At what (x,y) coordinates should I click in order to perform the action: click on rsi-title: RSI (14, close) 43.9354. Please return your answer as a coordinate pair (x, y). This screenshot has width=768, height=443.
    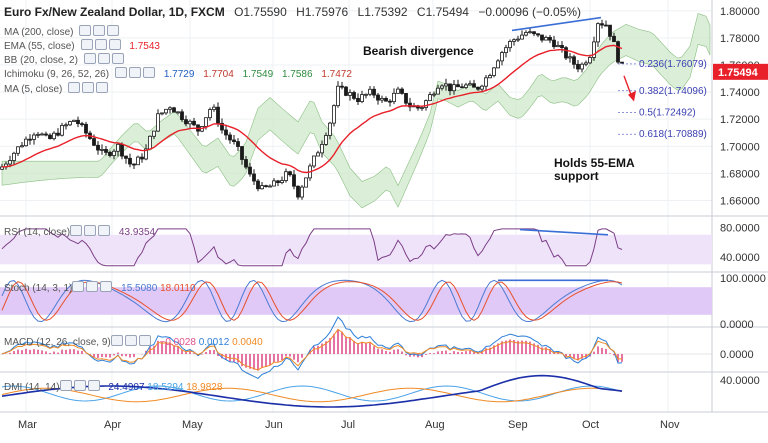
    Looking at the image, I should click on (79, 231).